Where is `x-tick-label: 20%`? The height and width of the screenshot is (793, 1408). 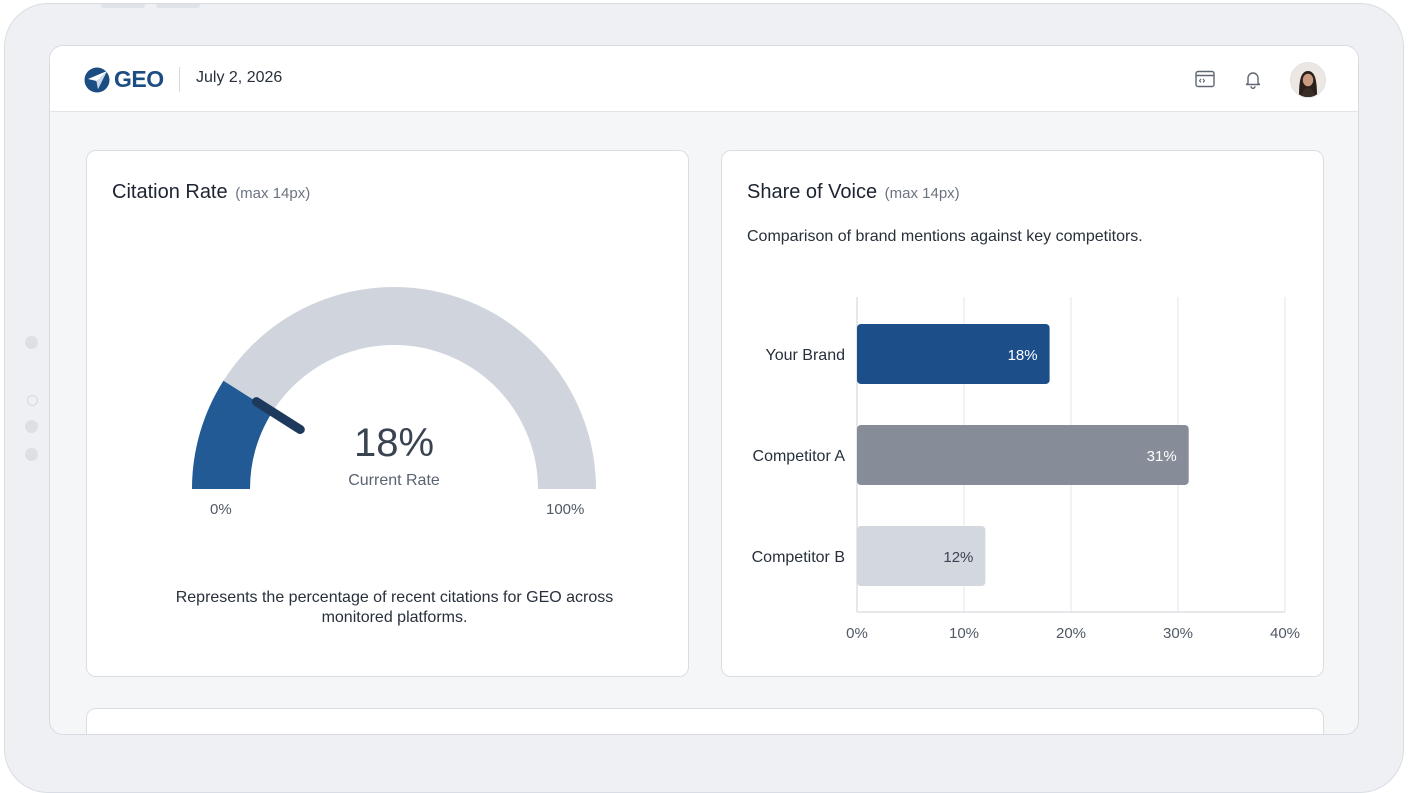
x-tick-label: 20% is located at coordinates (1071, 633).